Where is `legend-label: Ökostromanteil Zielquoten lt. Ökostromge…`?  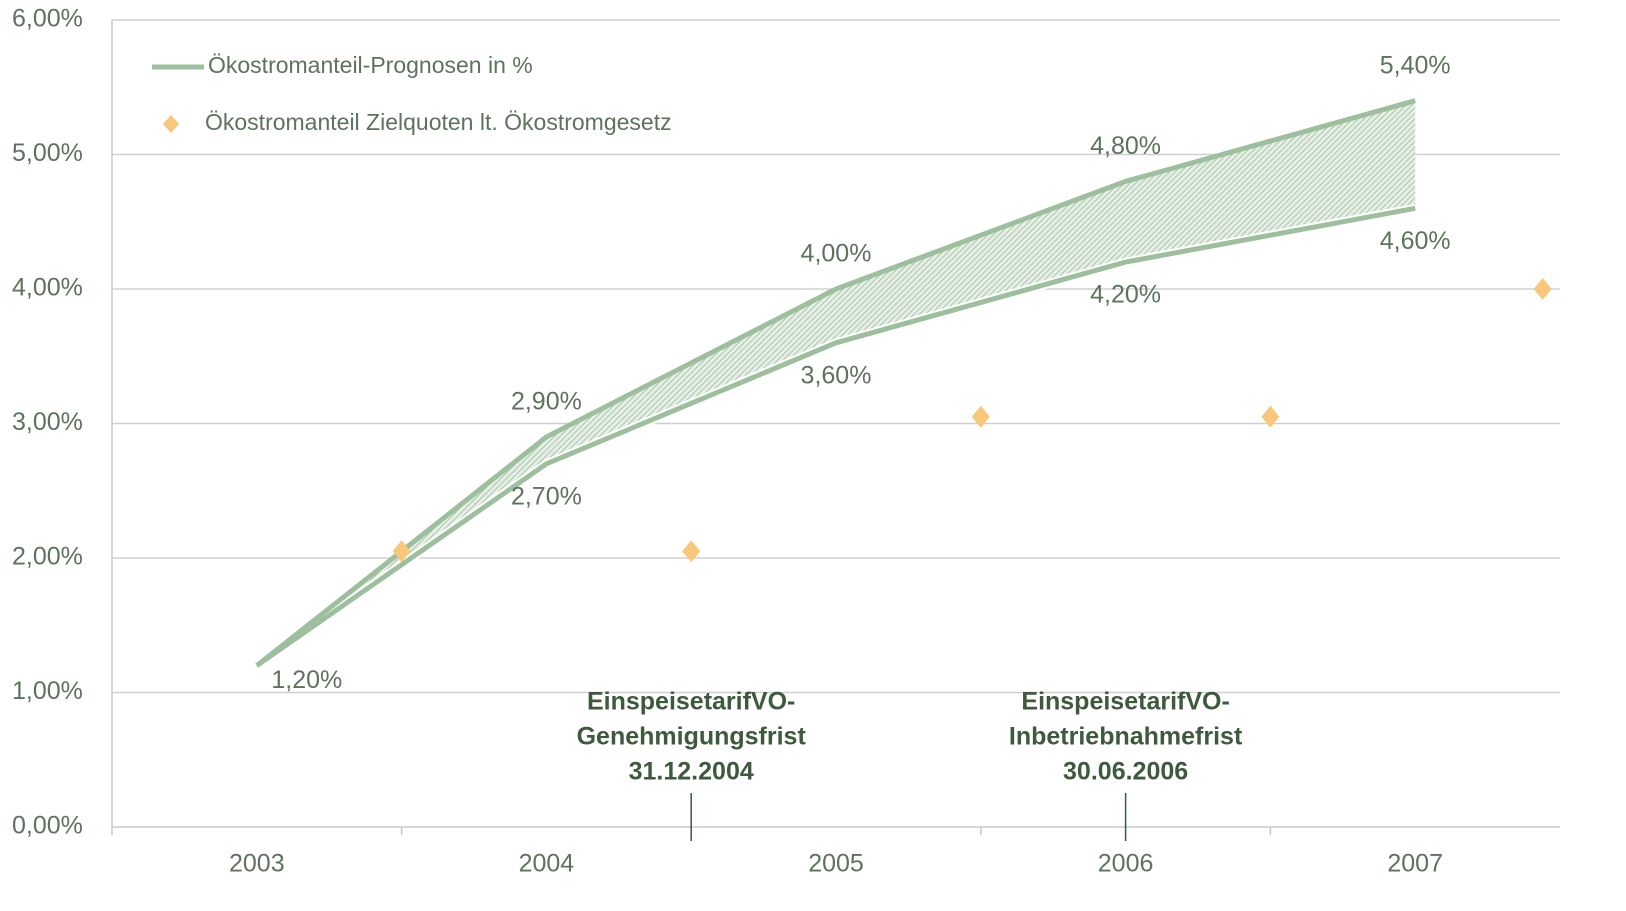 legend-label: Ökostromanteil Zielquoten lt. Ökostromge… is located at coordinates (438, 122).